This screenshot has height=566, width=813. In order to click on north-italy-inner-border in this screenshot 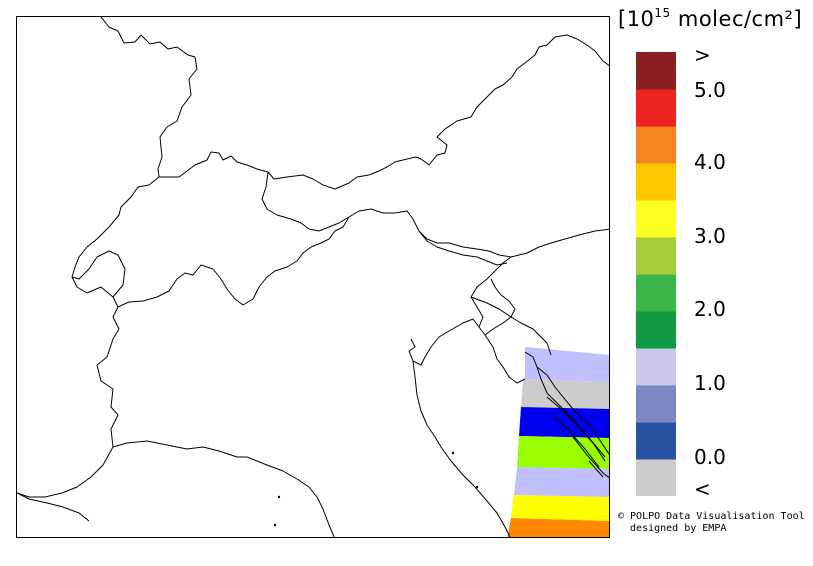, I will do `click(179, 449)`.